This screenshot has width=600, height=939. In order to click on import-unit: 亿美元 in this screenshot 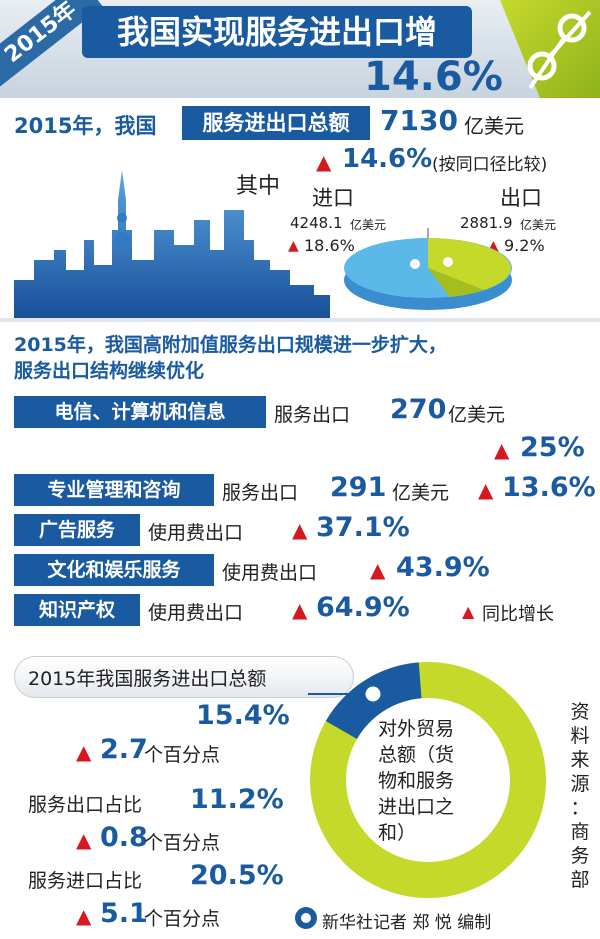, I will do `click(368, 225)`.